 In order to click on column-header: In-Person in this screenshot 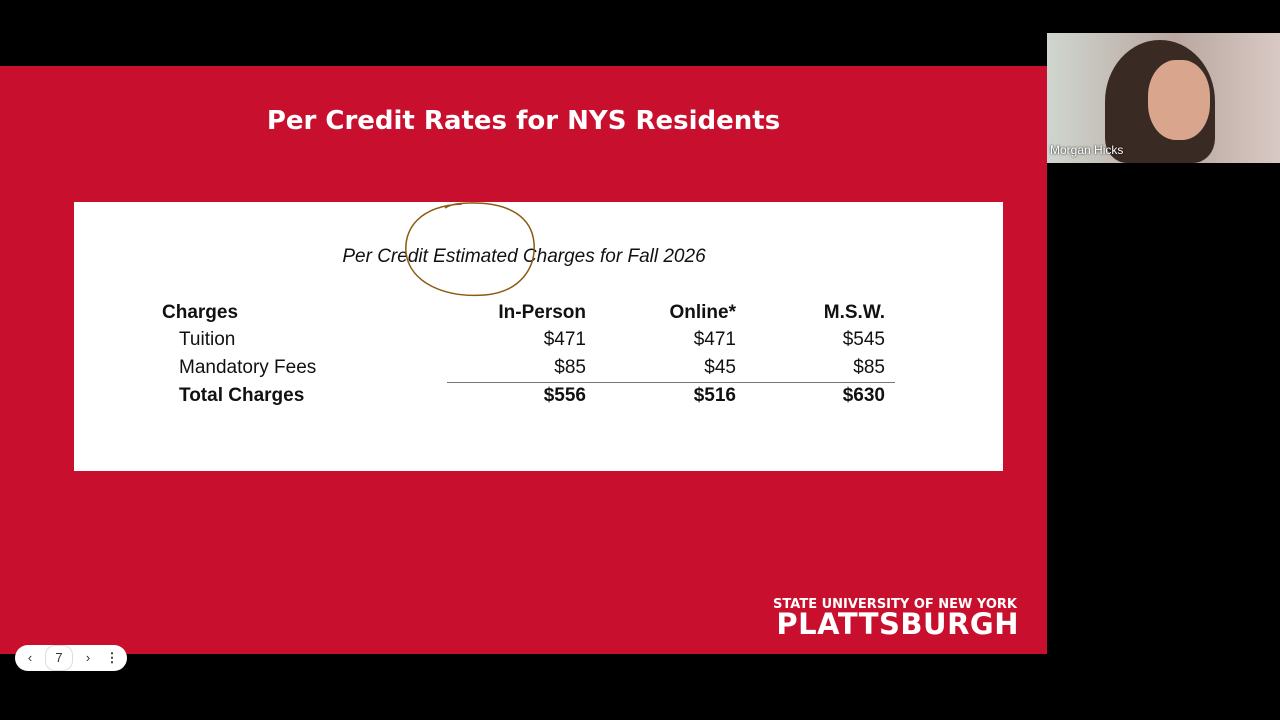, I will do `click(542, 312)`.